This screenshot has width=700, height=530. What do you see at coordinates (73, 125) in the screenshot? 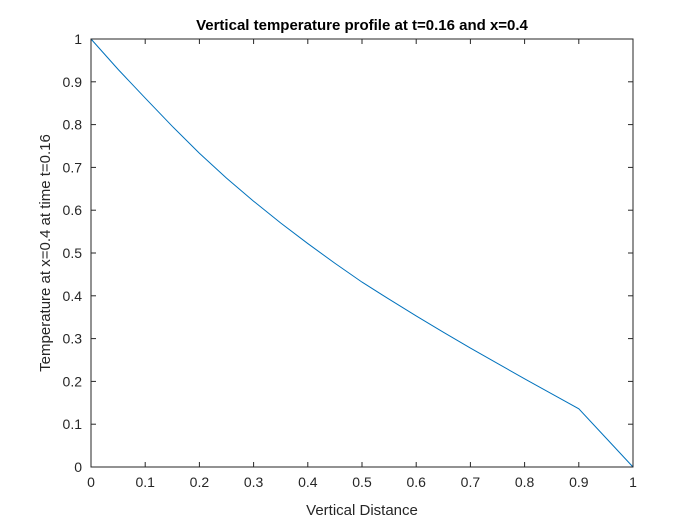
I see `y-tick-label: 0.8` at bounding box center [73, 125].